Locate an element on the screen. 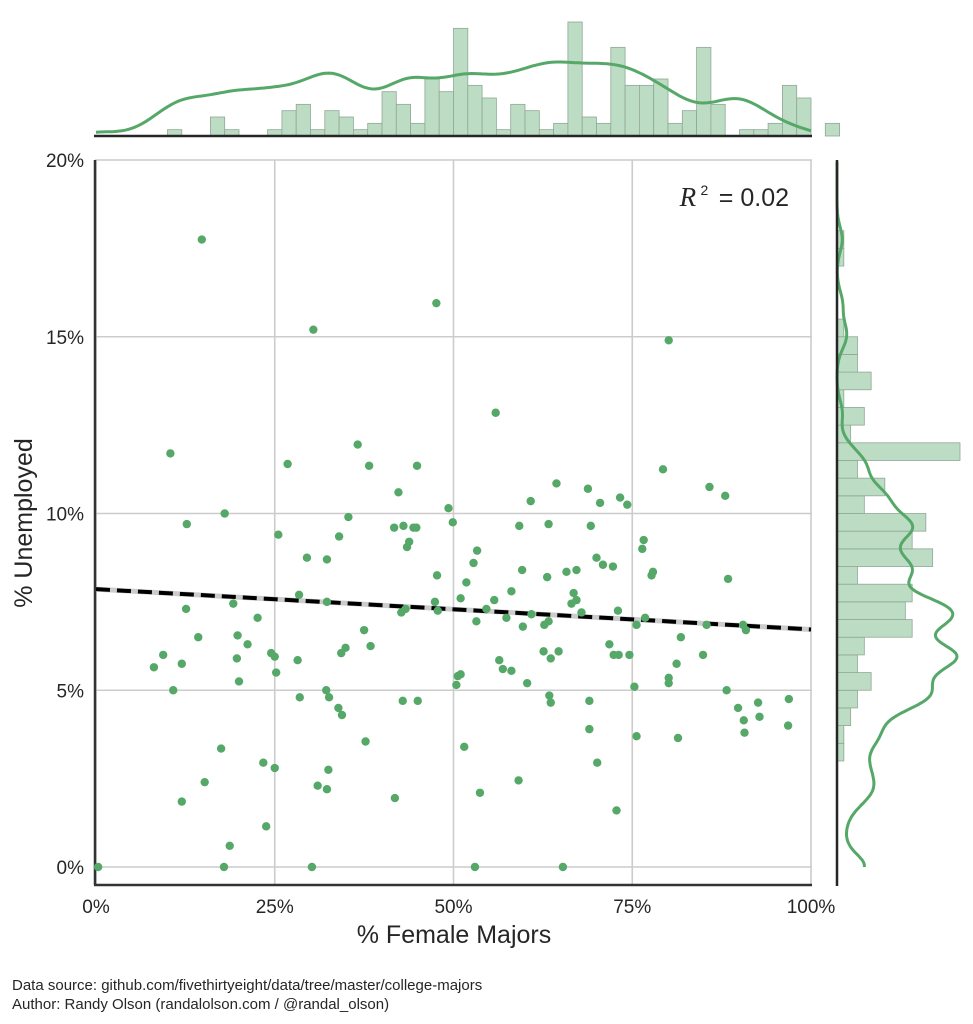  x-tick-label: 0% is located at coordinates (96, 907).